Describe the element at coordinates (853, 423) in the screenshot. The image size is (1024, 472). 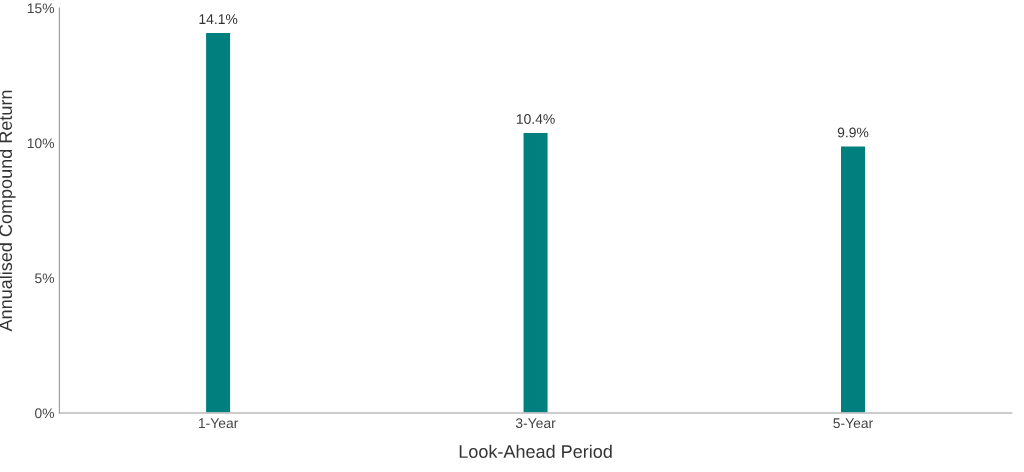
I see `x-tick-label: 5-Year` at that location.